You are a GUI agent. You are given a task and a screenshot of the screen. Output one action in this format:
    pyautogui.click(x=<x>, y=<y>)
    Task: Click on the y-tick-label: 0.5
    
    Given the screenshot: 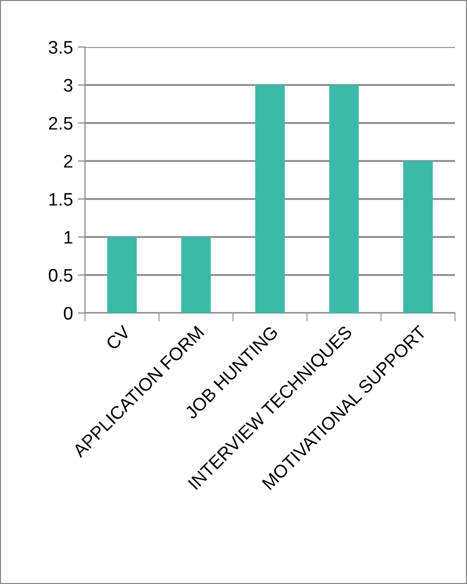 What is the action you would take?
    pyautogui.click(x=60, y=275)
    